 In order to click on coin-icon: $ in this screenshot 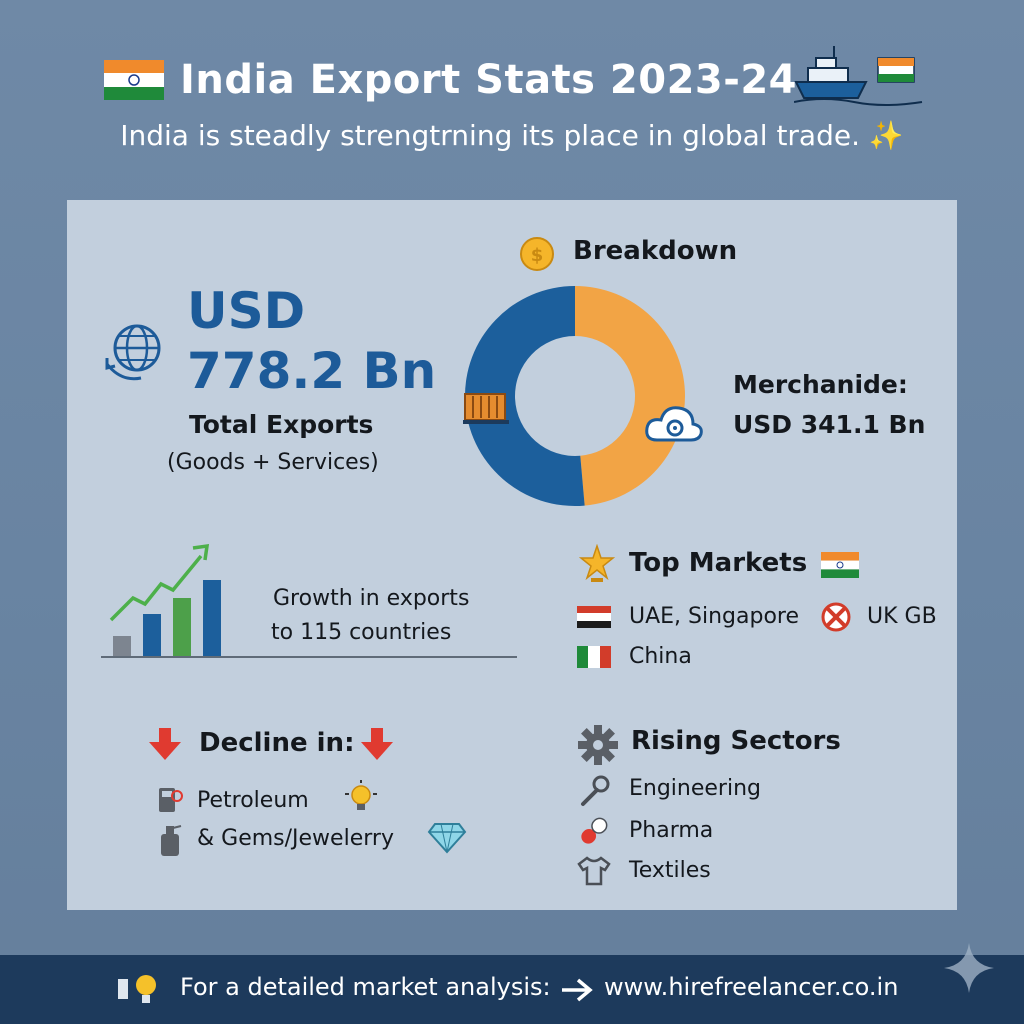, I will do `click(537, 254)`.